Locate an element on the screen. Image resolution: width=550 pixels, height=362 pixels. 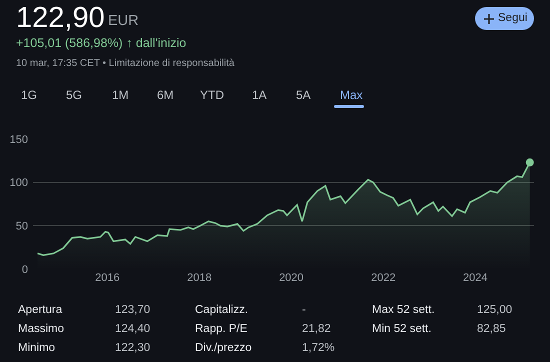
text: 123,70 is located at coordinates (132, 310).